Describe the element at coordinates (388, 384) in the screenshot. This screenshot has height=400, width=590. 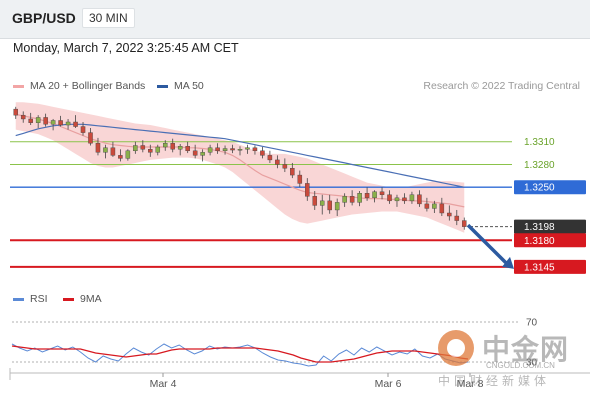
I see `x-tick-label: Mar 6` at that location.